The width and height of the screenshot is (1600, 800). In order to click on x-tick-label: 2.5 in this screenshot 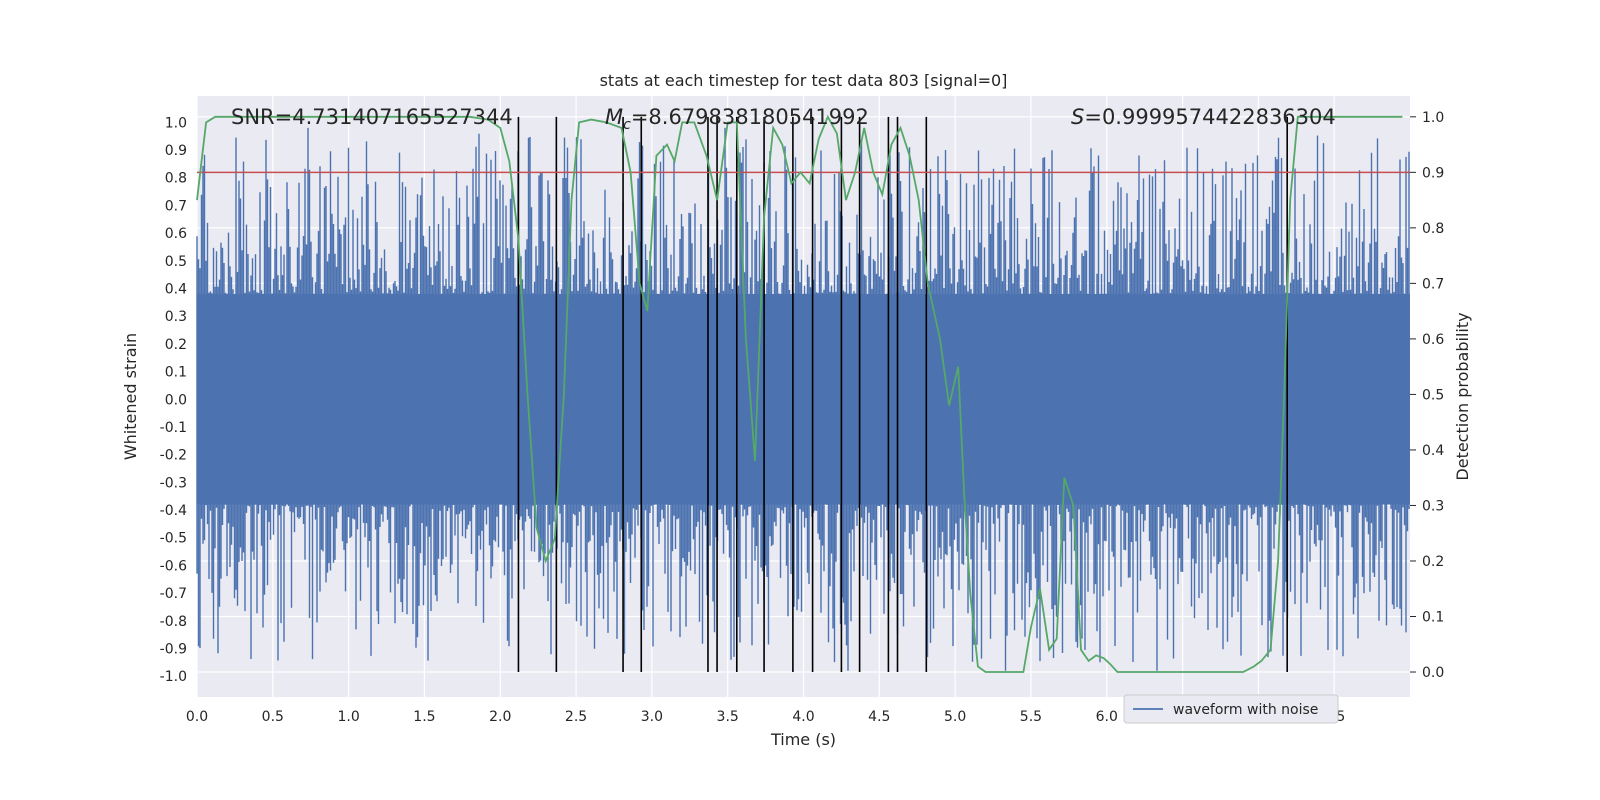, I will do `click(576, 717)`.